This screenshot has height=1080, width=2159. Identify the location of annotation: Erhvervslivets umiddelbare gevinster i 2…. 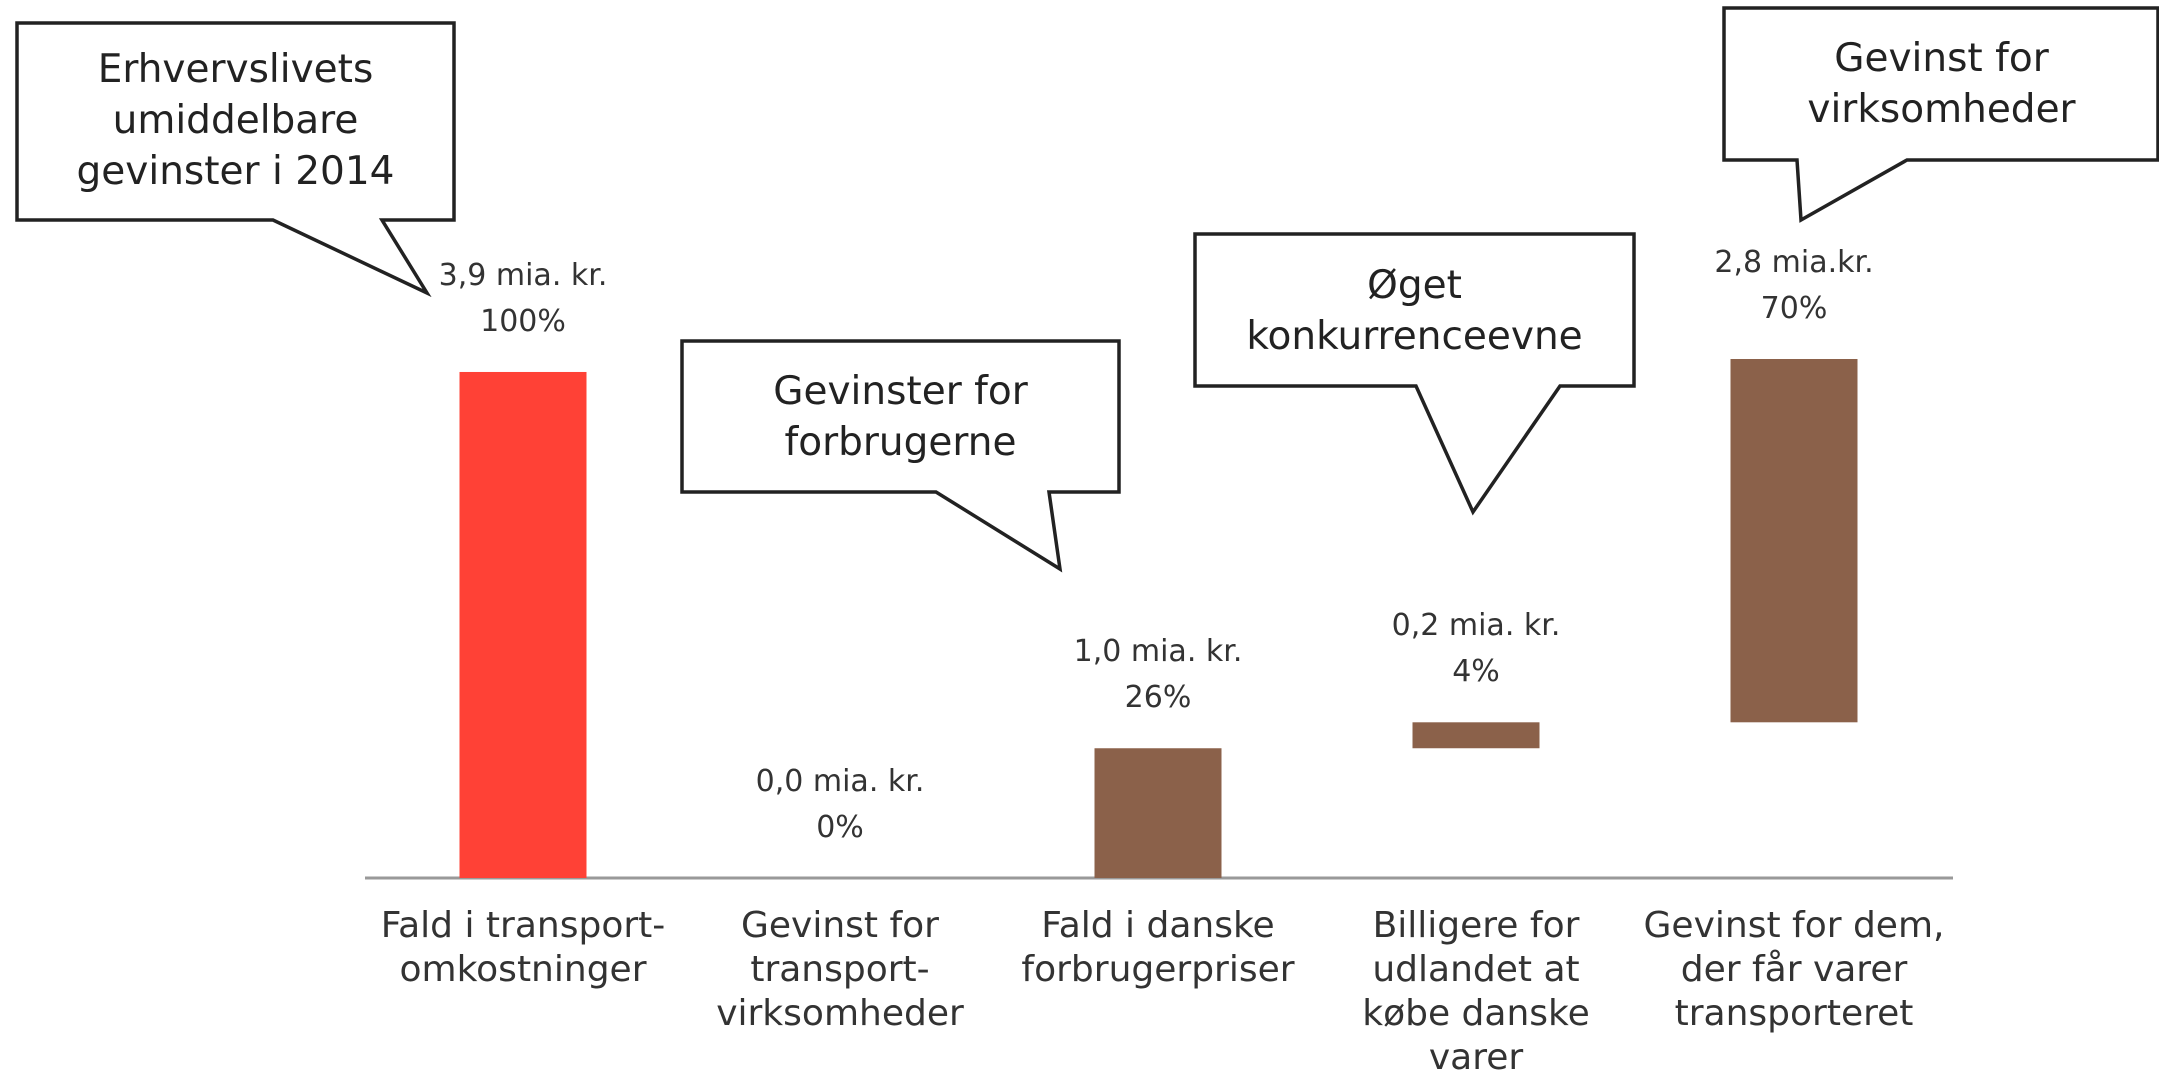
(235, 120).